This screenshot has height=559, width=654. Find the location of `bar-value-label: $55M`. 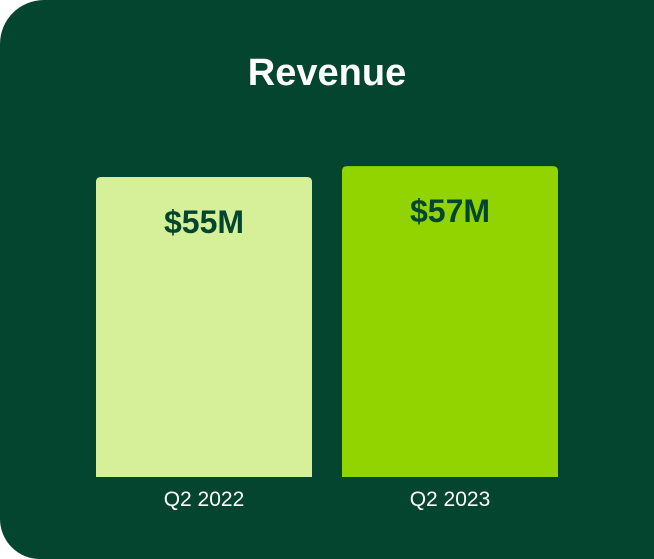

bar-value-label: $55M is located at coordinates (204, 222).